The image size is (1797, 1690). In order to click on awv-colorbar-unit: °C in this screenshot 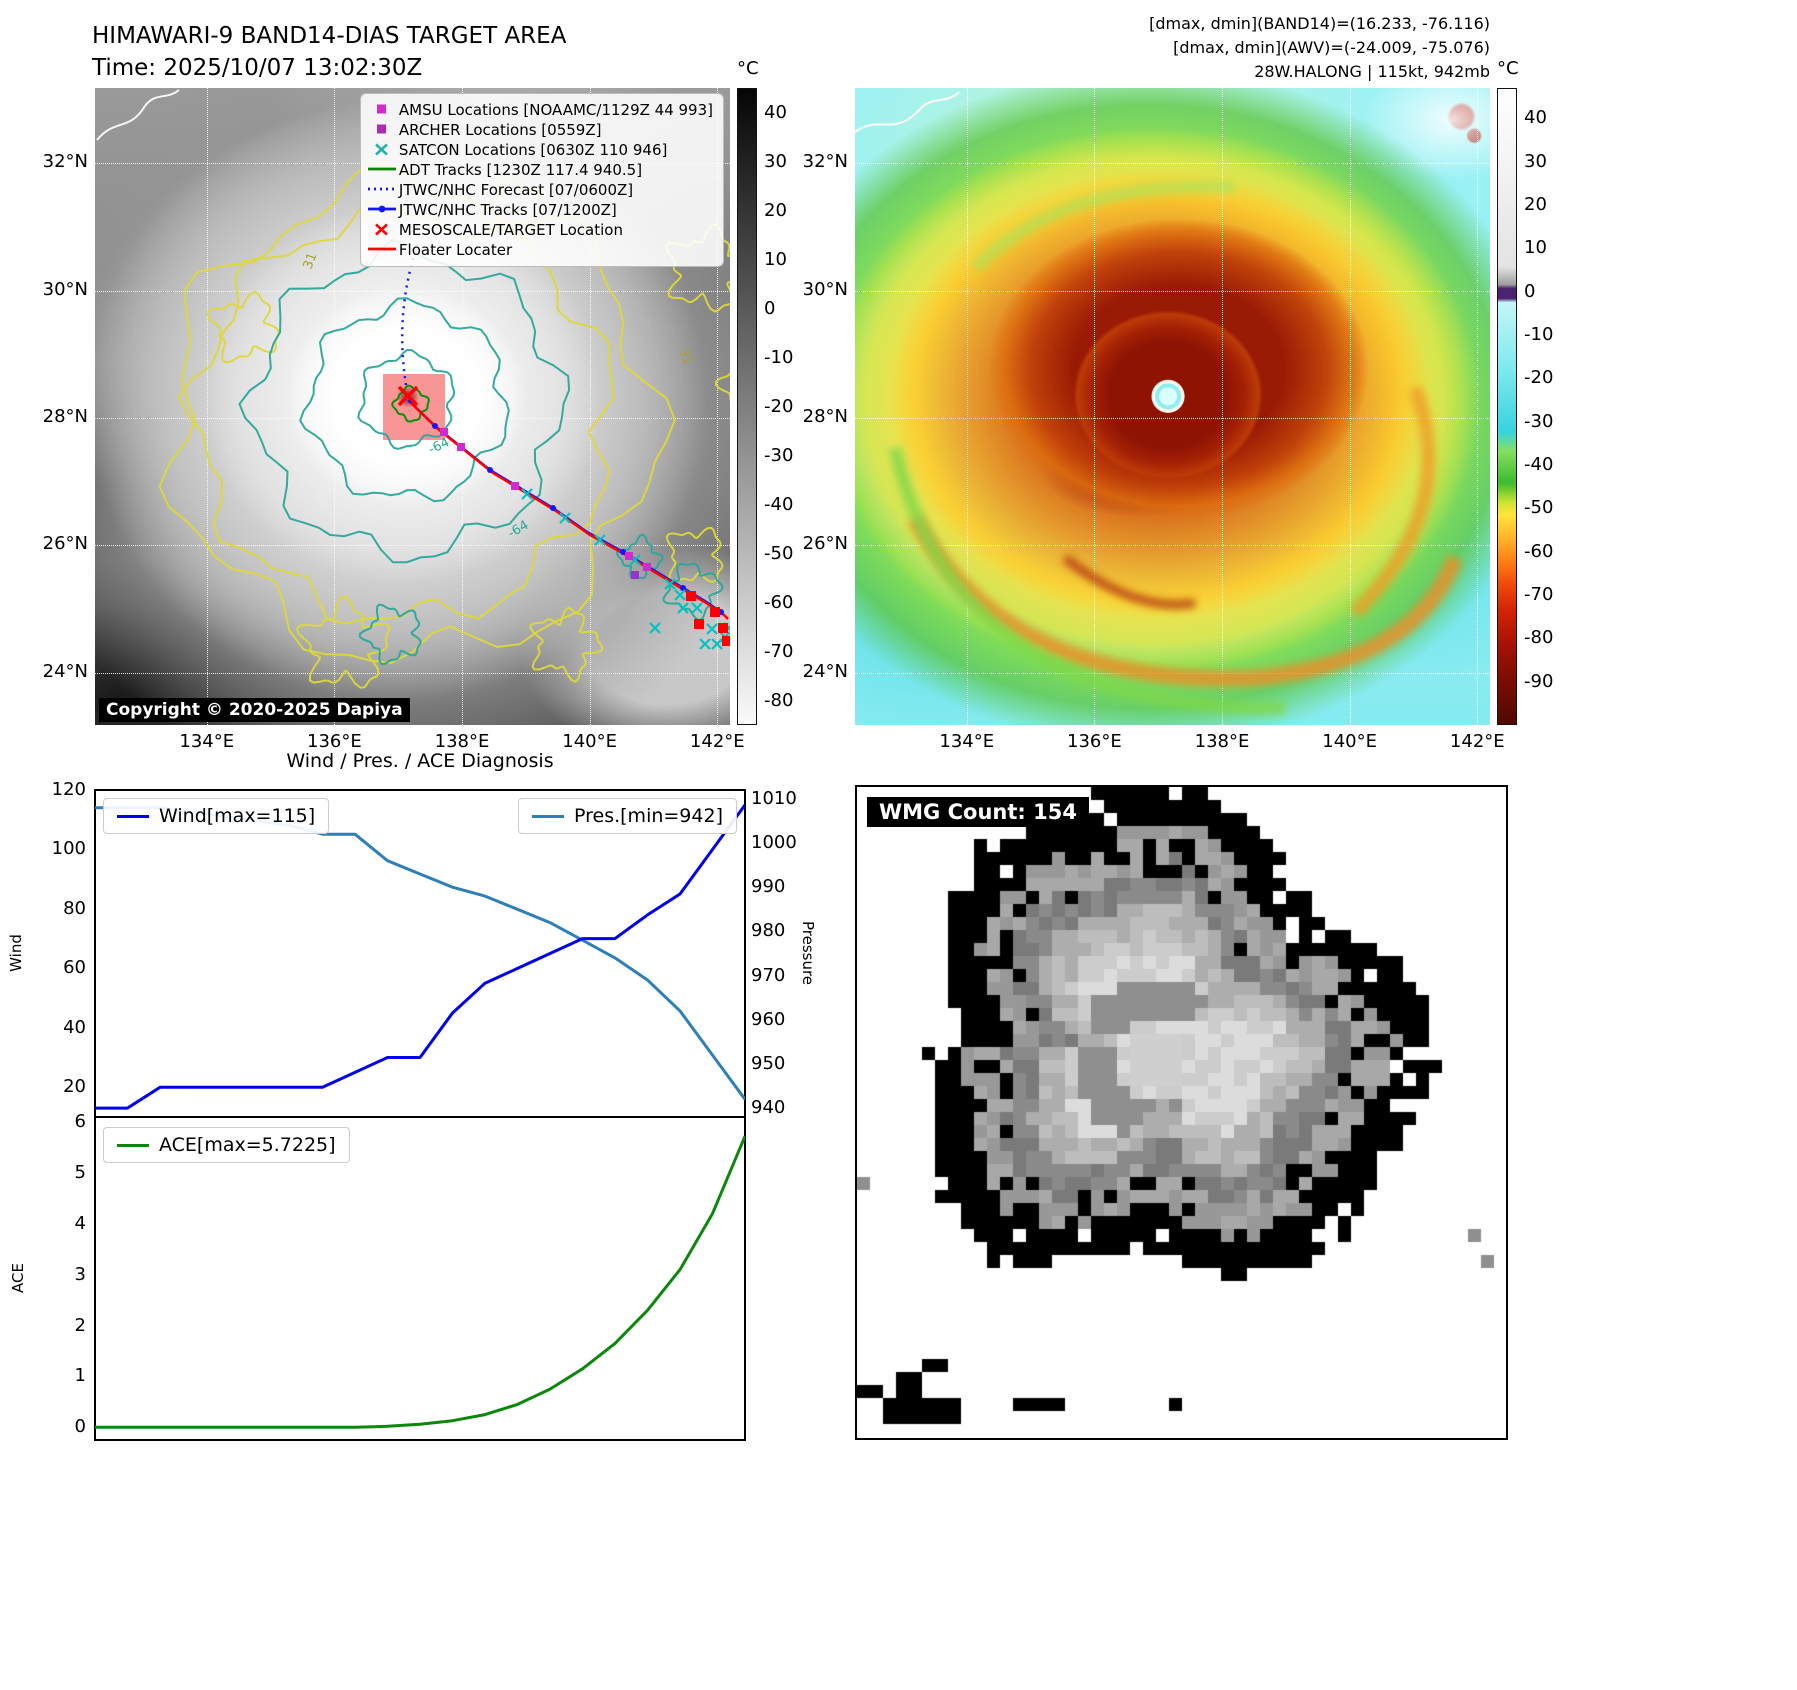, I will do `click(1508, 68)`.